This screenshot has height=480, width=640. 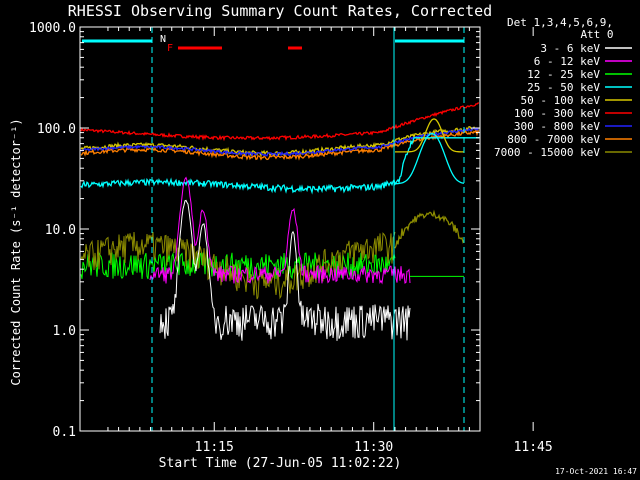 I want to click on trace-cyan-flare, so click(x=429, y=158).